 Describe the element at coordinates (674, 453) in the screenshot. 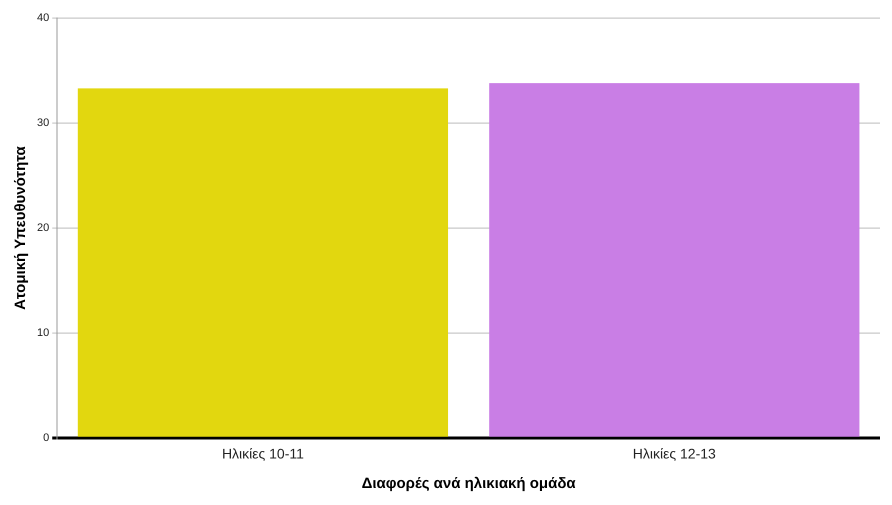

I see `x-tick-label: Ηλικίες 12-13` at that location.